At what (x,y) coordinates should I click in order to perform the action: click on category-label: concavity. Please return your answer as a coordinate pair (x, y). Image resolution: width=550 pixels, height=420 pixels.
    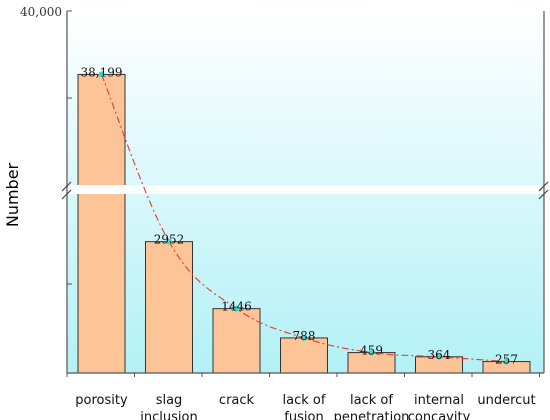
    Looking at the image, I should click on (439, 415).